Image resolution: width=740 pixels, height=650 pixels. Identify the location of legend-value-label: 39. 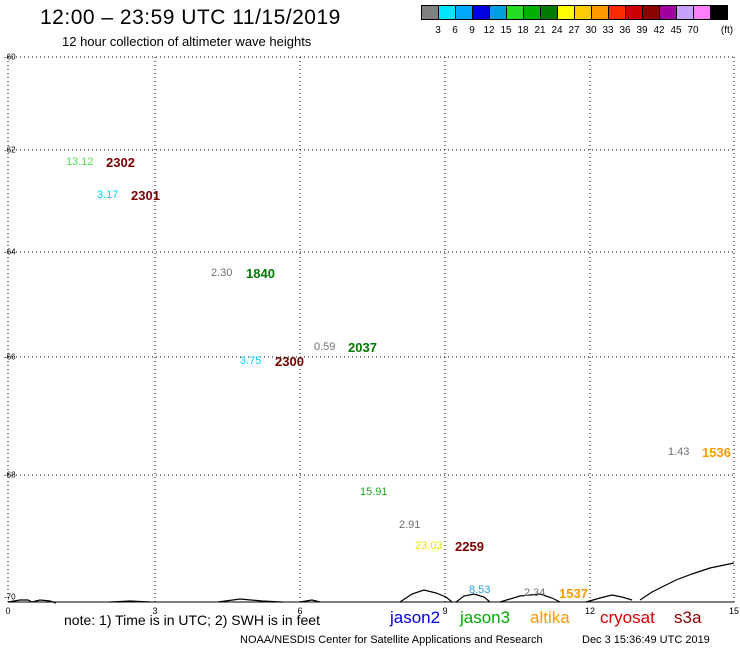
(642, 30).